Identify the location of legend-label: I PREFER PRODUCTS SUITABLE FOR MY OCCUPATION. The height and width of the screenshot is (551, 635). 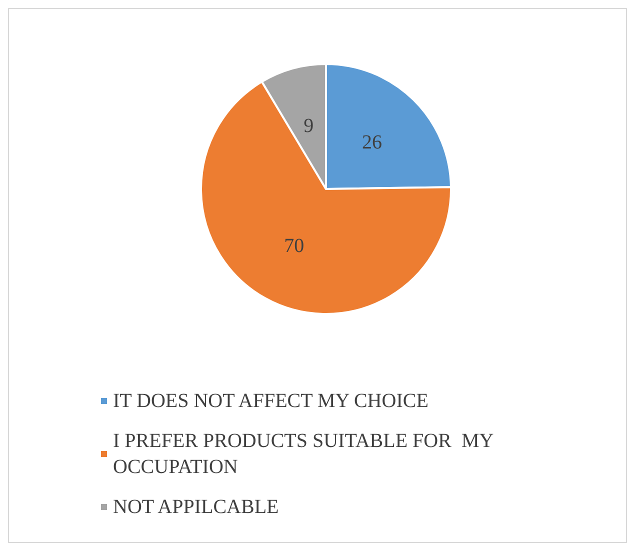
(305, 454).